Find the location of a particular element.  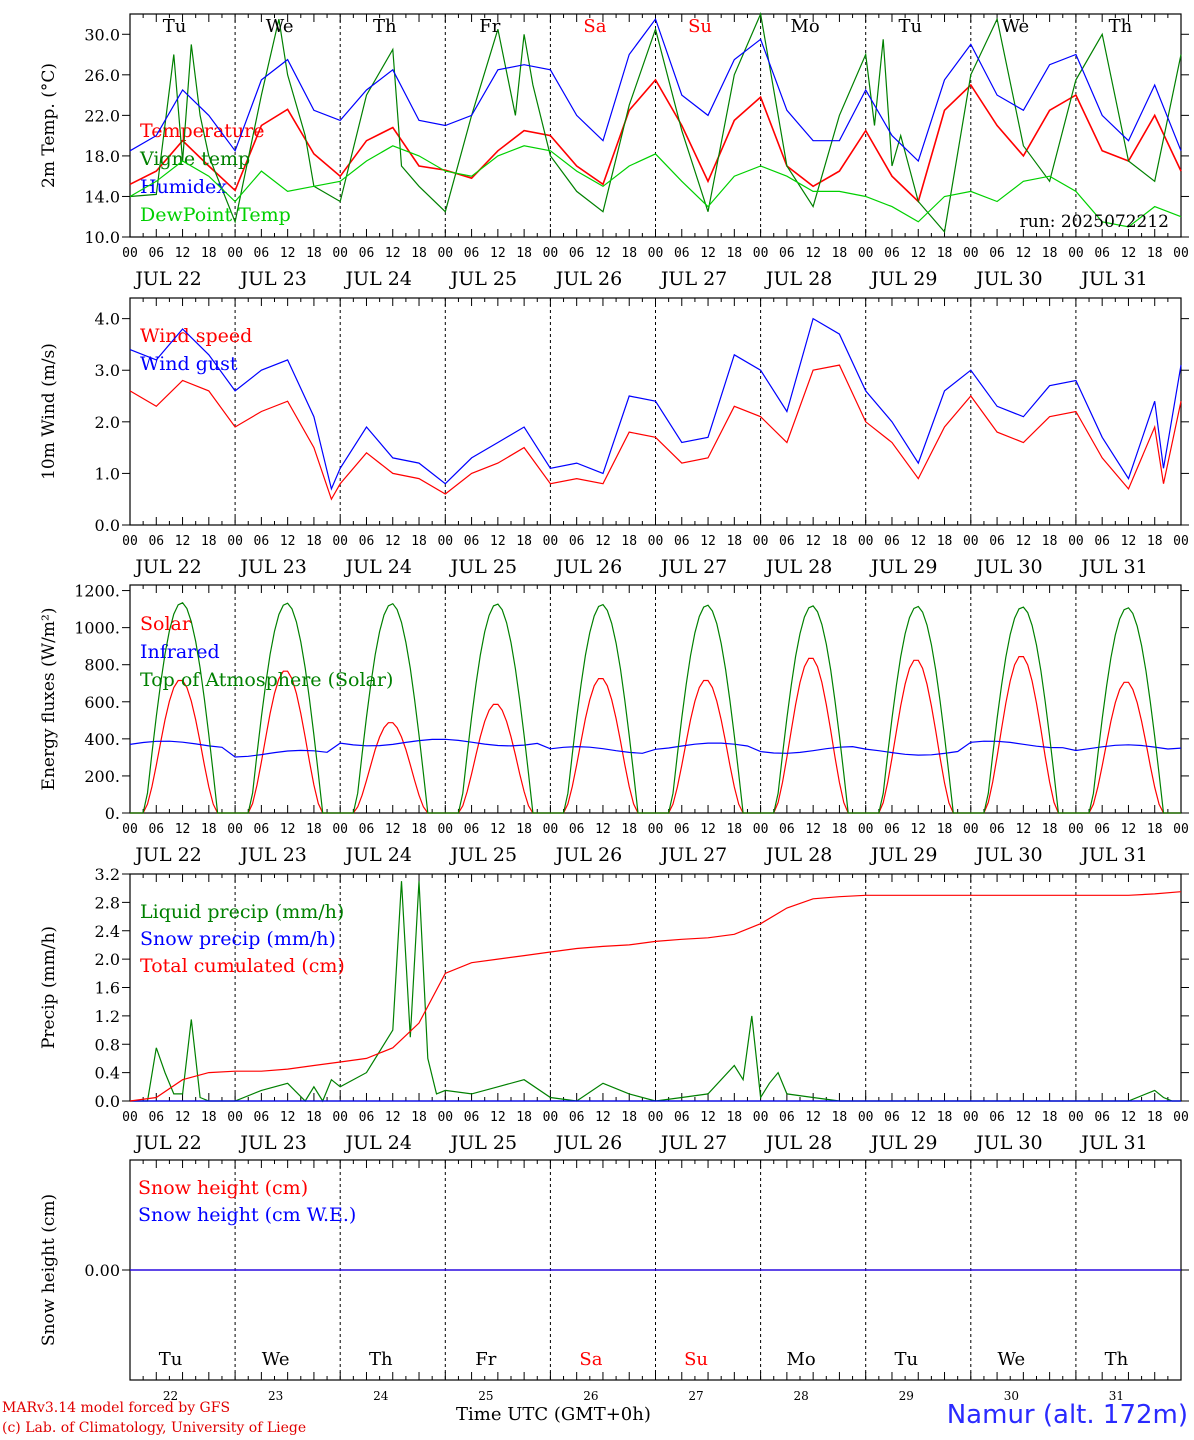

y-tick-label-temp: 10.0 is located at coordinates (102, 237).